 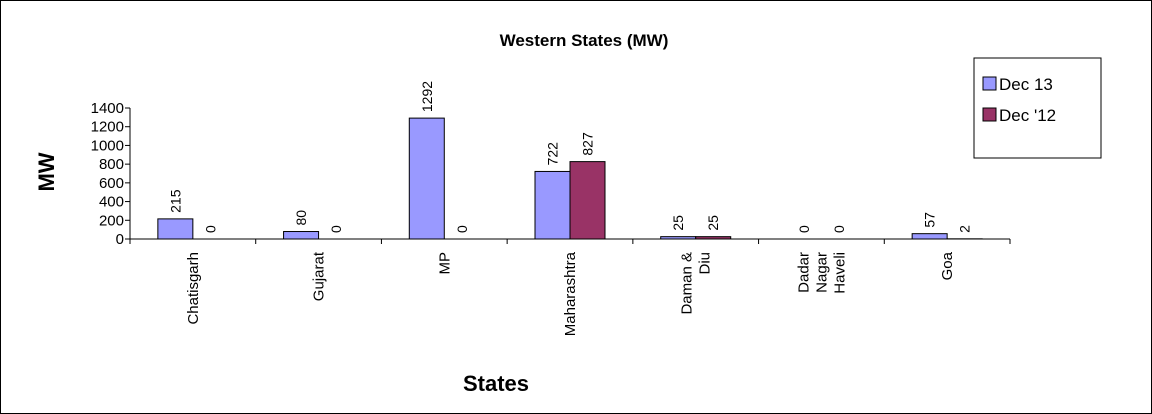 I want to click on legend: Dec 13 Dec '12, so click(x=1037, y=108).